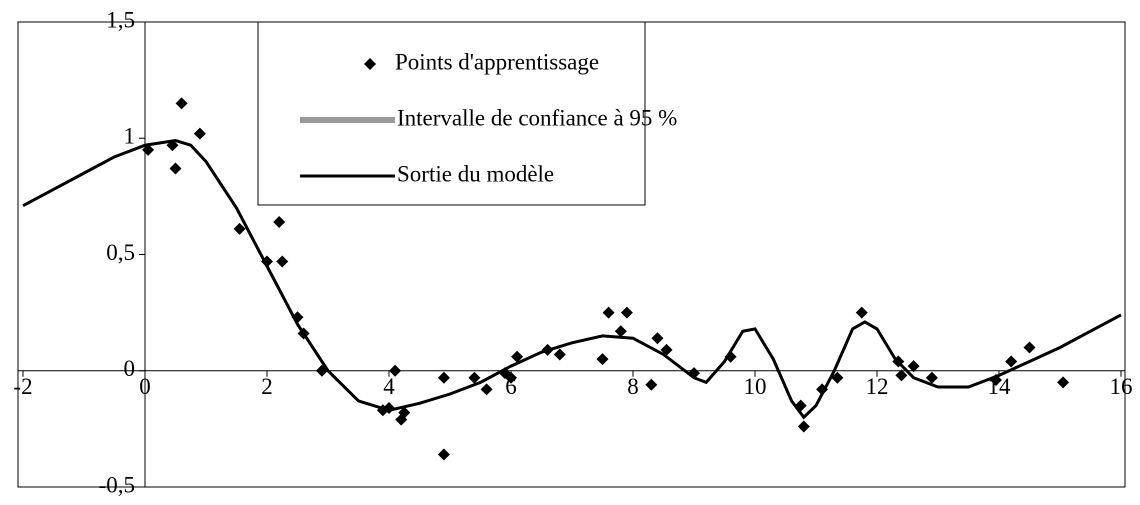 The width and height of the screenshot is (1140, 505). What do you see at coordinates (389, 386) in the screenshot?
I see `x-tick-label: 4` at bounding box center [389, 386].